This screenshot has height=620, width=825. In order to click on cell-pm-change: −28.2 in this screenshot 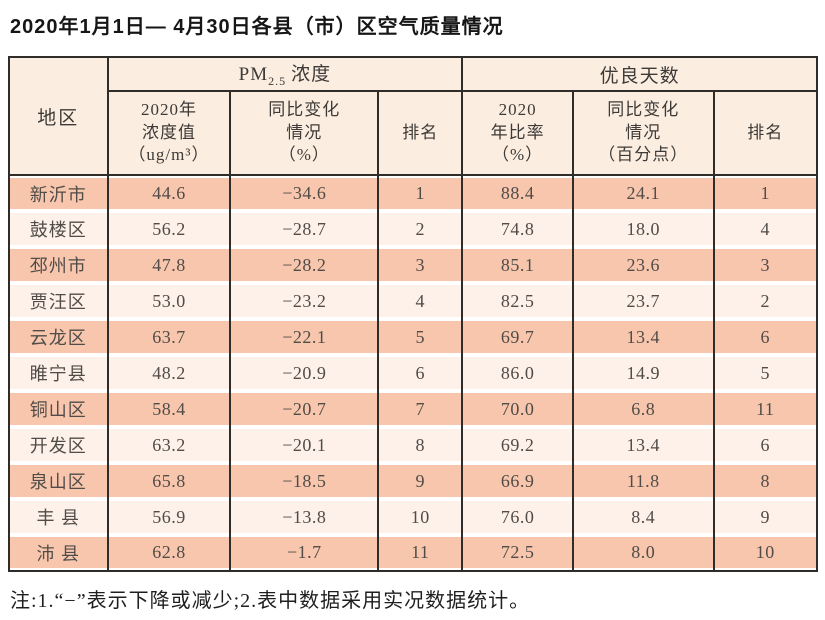, I will do `click(304, 265)`.